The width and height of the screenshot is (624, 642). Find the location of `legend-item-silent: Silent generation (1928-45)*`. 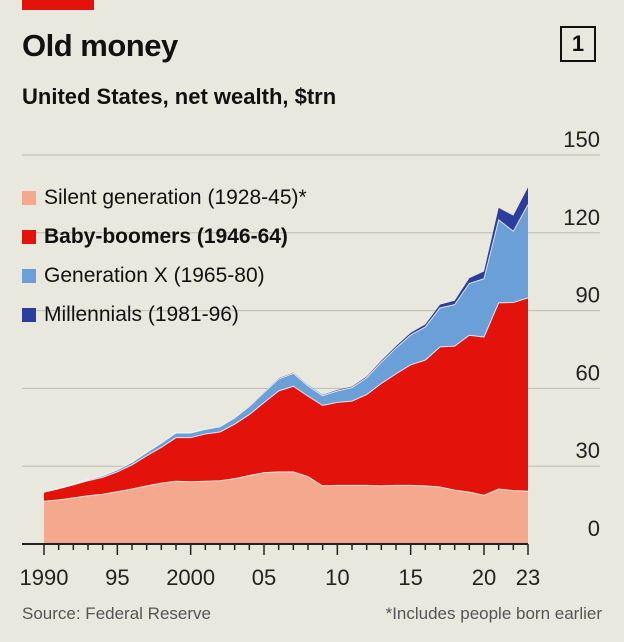

legend-item-silent: Silent generation (1928-45)* is located at coordinates (164, 197).